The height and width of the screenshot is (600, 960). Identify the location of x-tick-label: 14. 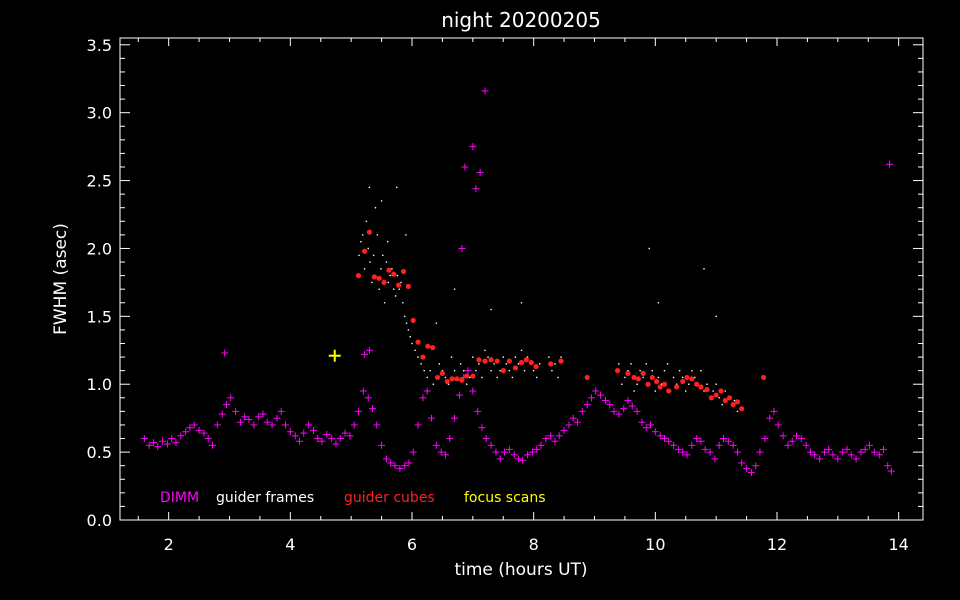
(898, 544).